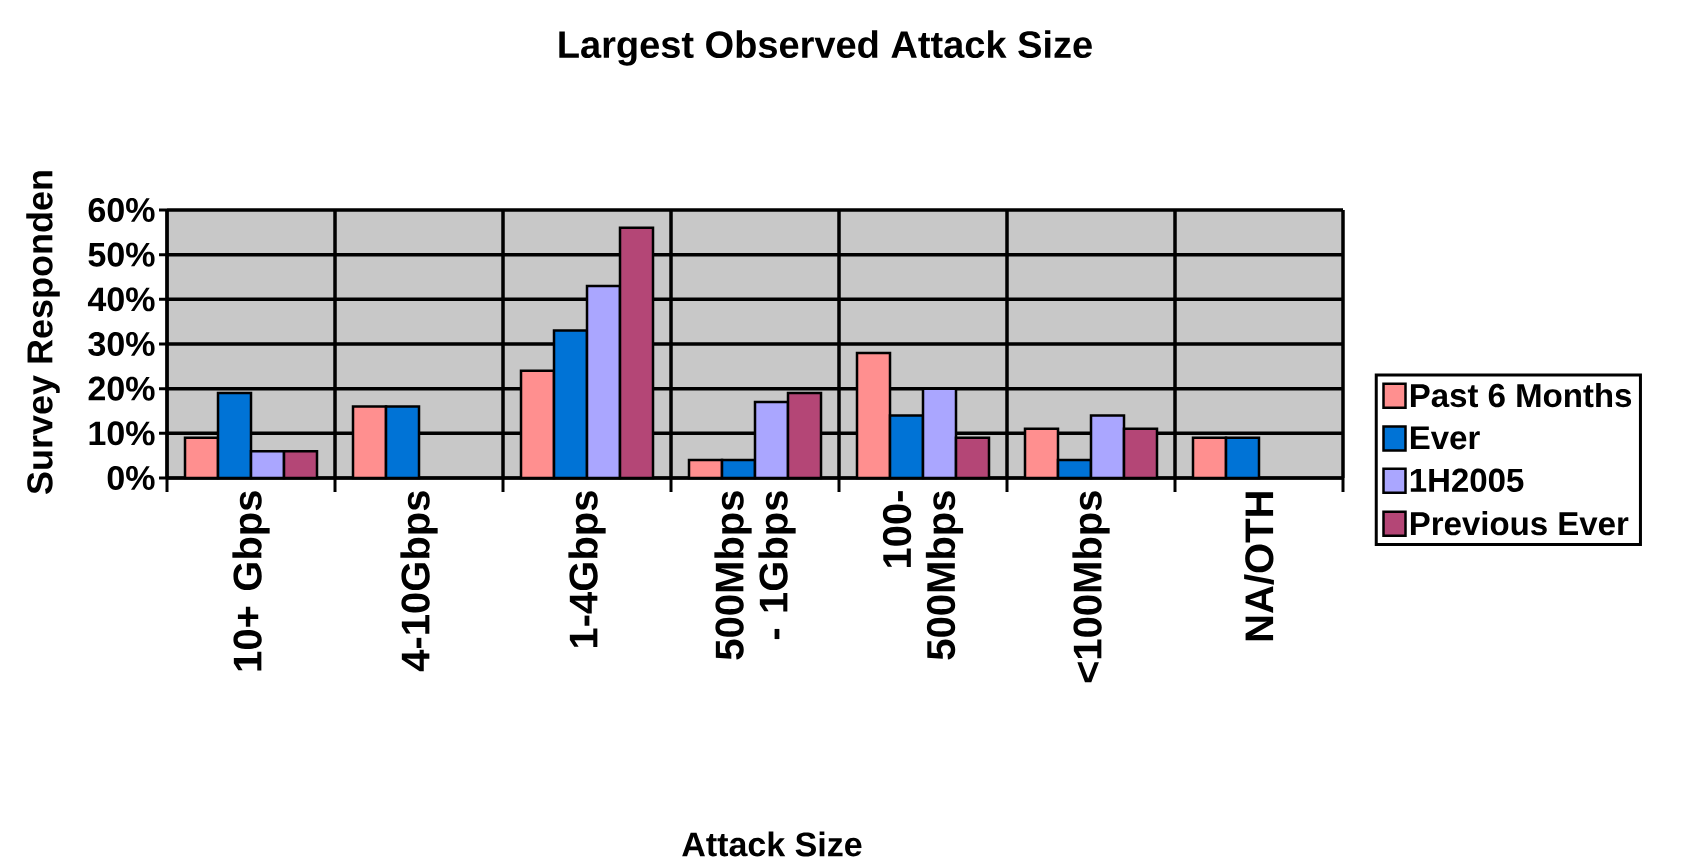 This screenshot has height=866, width=1681. What do you see at coordinates (1521, 395) in the screenshot?
I see `legend-label: Past 6 Months` at bounding box center [1521, 395].